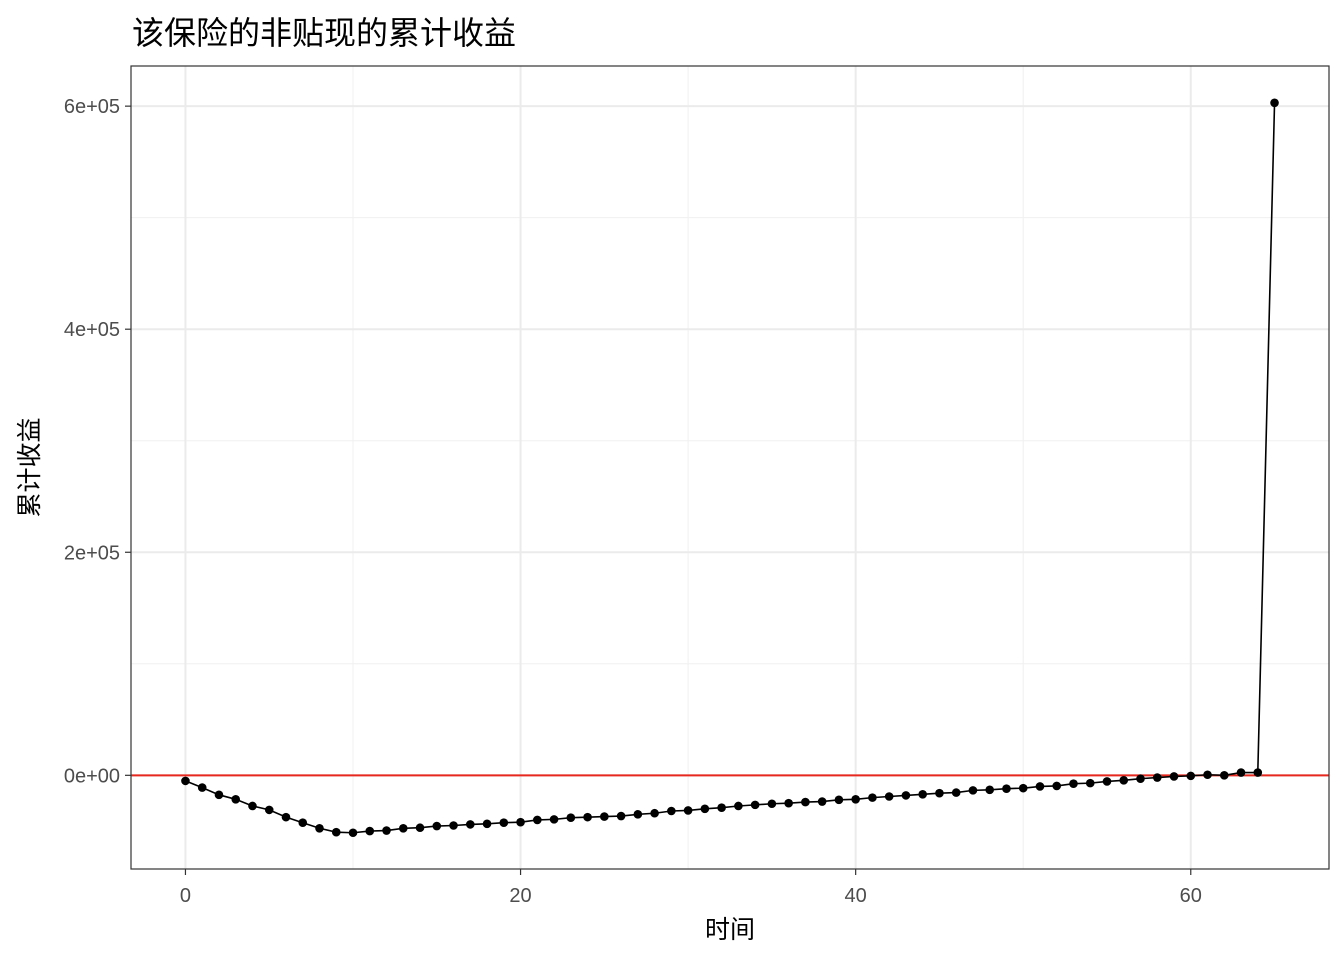 The image size is (1344, 960). What do you see at coordinates (1191, 896) in the screenshot?
I see `x-tick-label: 60` at bounding box center [1191, 896].